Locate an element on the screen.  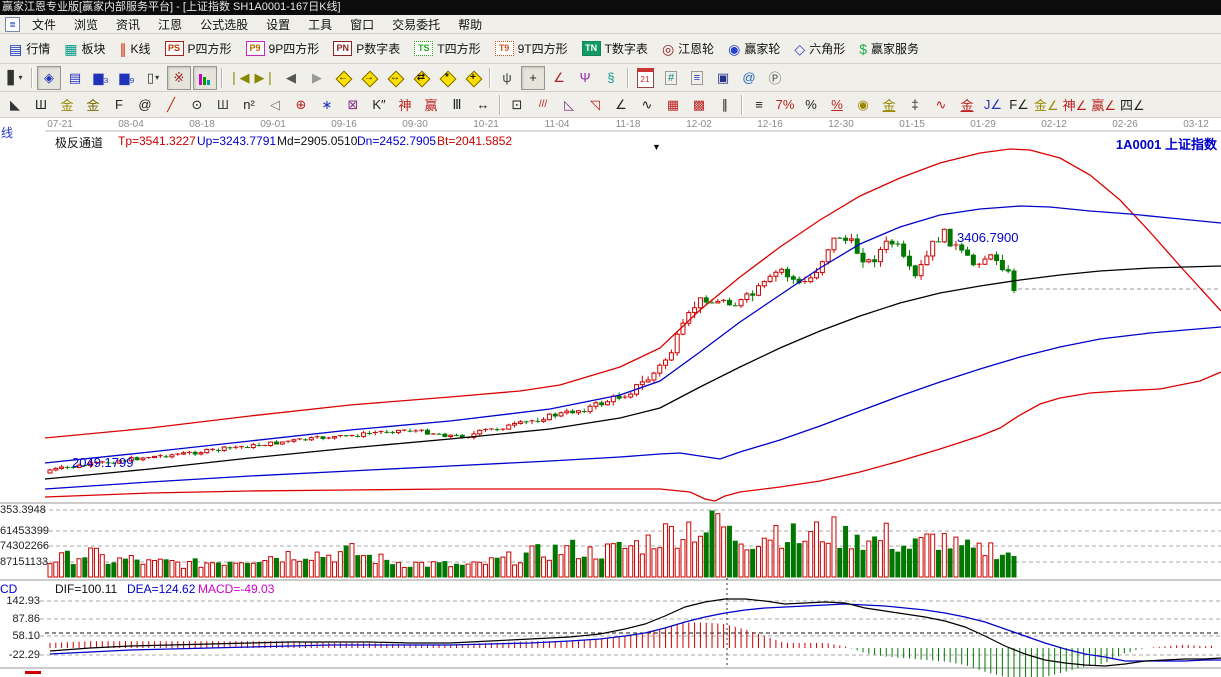
toolbar-item-P四方形: PS P四方形 is located at coordinates (198, 49).